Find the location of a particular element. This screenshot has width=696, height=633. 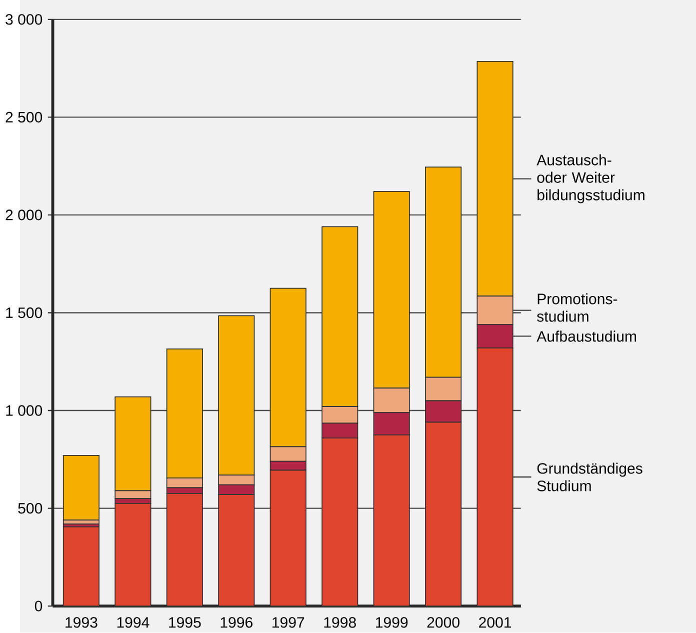

x-tick-label: 1993 is located at coordinates (82, 622).